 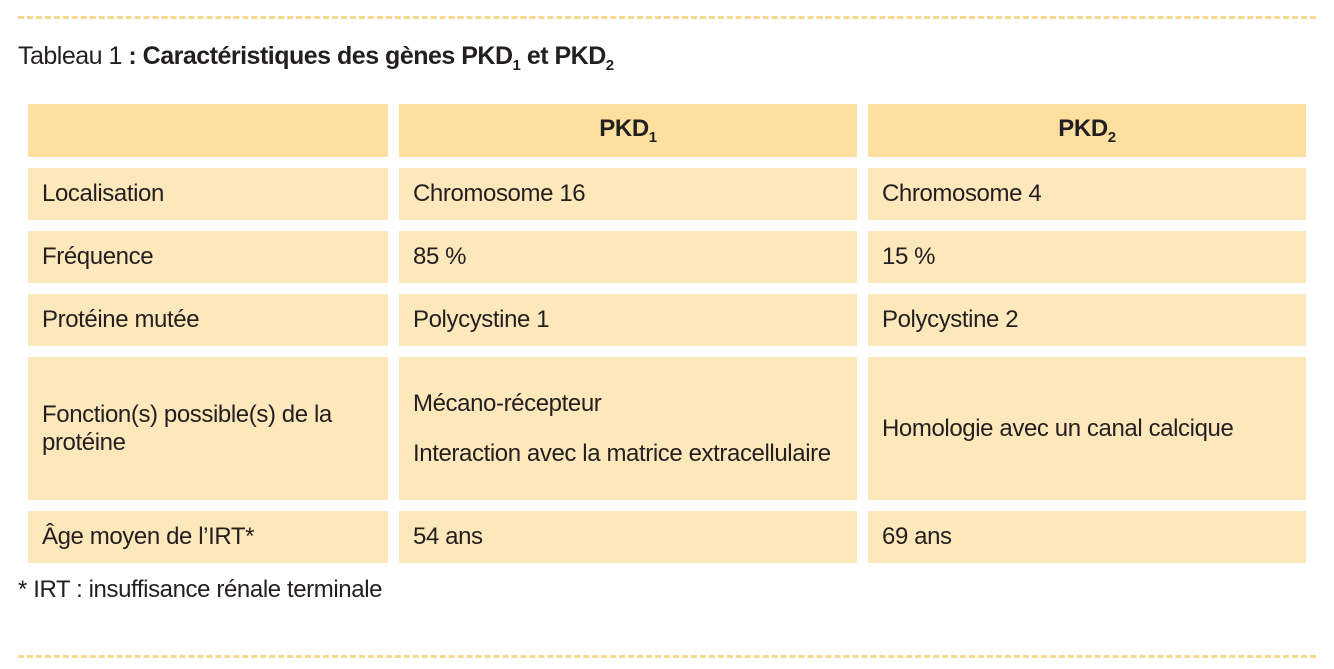 What do you see at coordinates (1087, 428) in the screenshot?
I see `table-cell: Homologie avec un canal calcique` at bounding box center [1087, 428].